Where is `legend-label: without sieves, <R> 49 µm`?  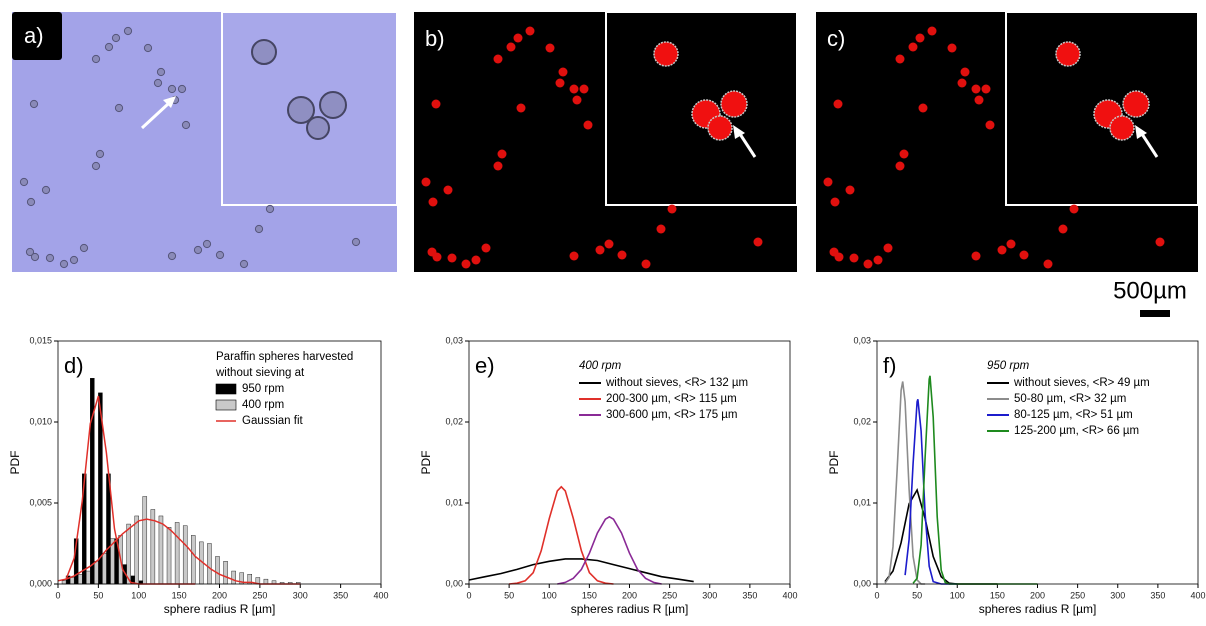
legend-label: without sieves, <R> 49 µm is located at coordinates (1081, 383).